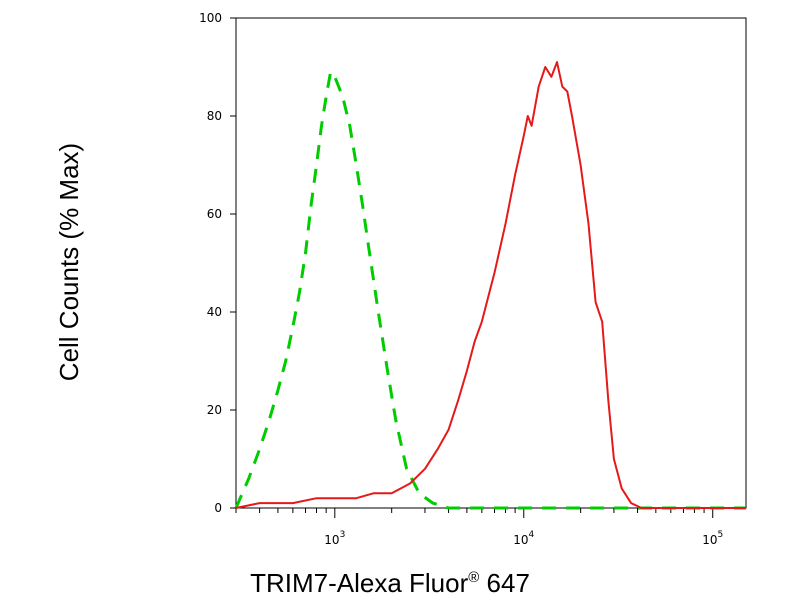 Image resolution: width=800 pixels, height=600 pixels. I want to click on y-tick-label: 0, so click(218, 508).